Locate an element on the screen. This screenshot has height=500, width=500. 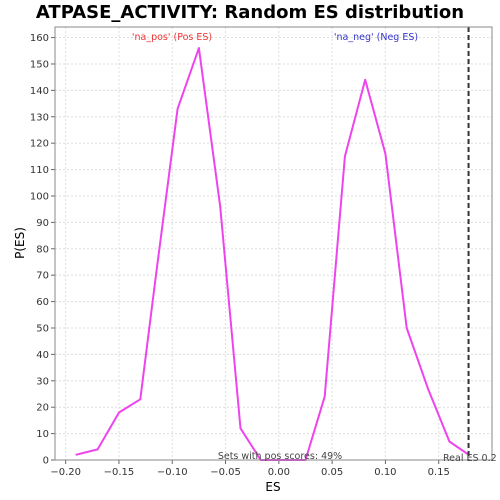
y-tick-label: 130 is located at coordinates (39, 117).